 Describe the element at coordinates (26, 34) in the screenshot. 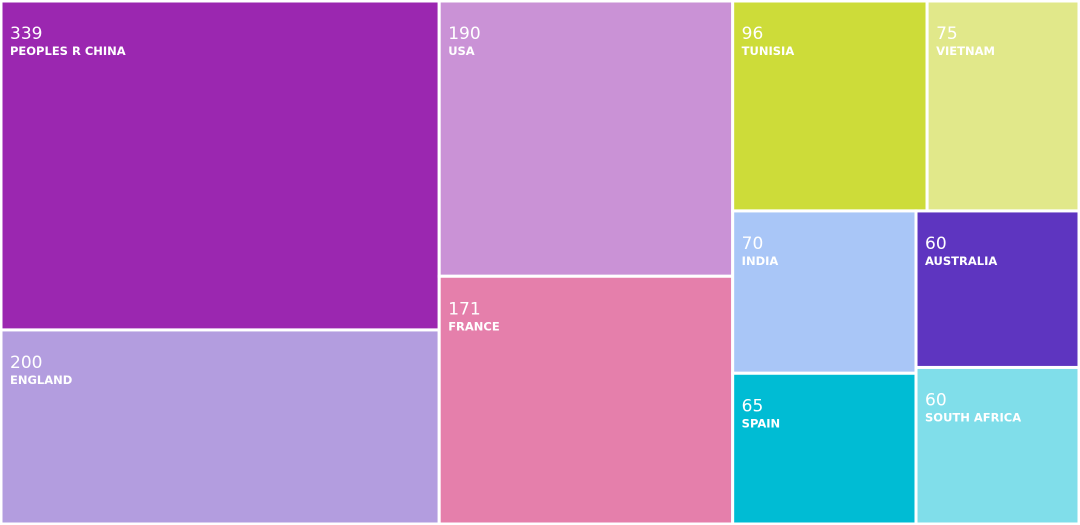

I see `tile-value: 339` at that location.